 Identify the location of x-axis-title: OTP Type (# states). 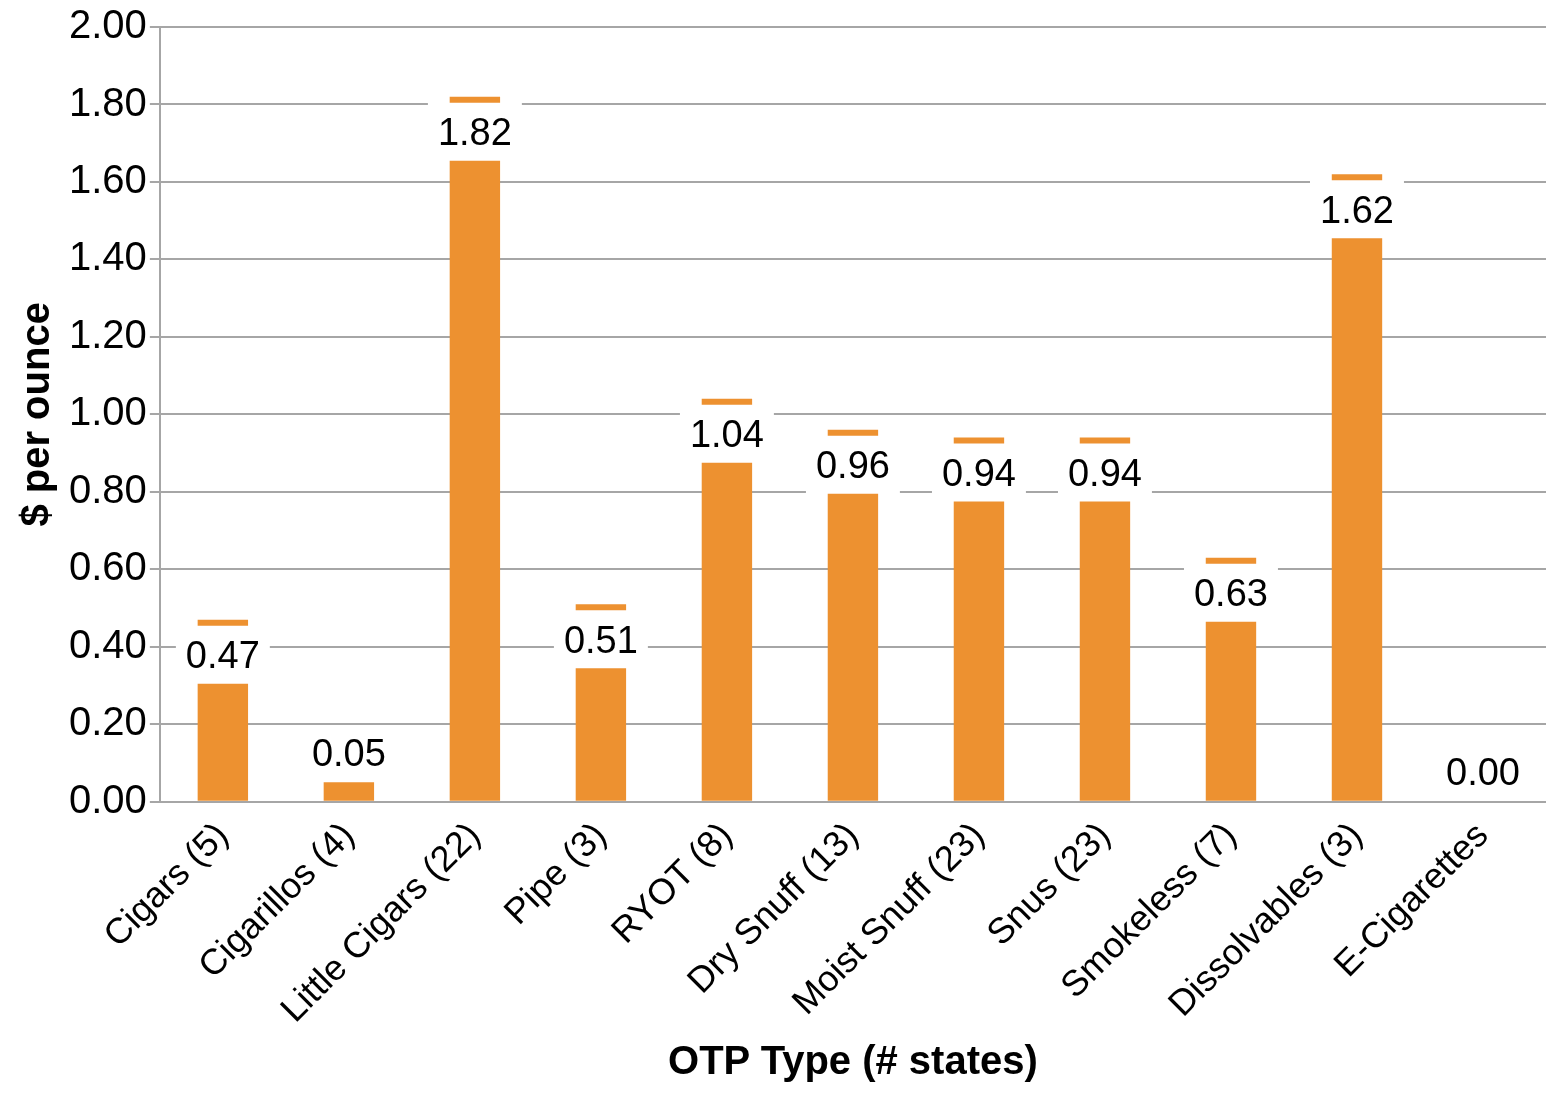
(853, 1060).